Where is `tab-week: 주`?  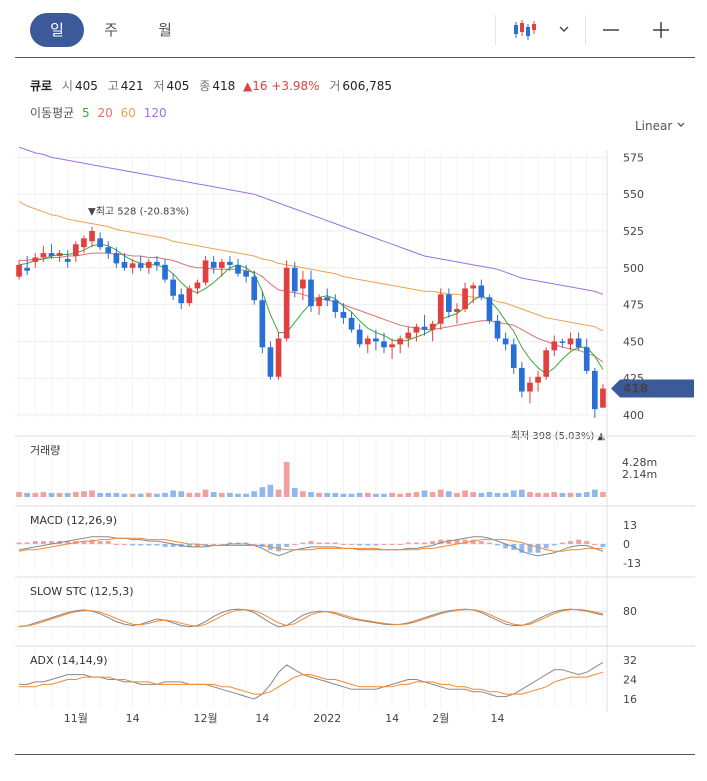
tab-week: 주 is located at coordinates (111, 30).